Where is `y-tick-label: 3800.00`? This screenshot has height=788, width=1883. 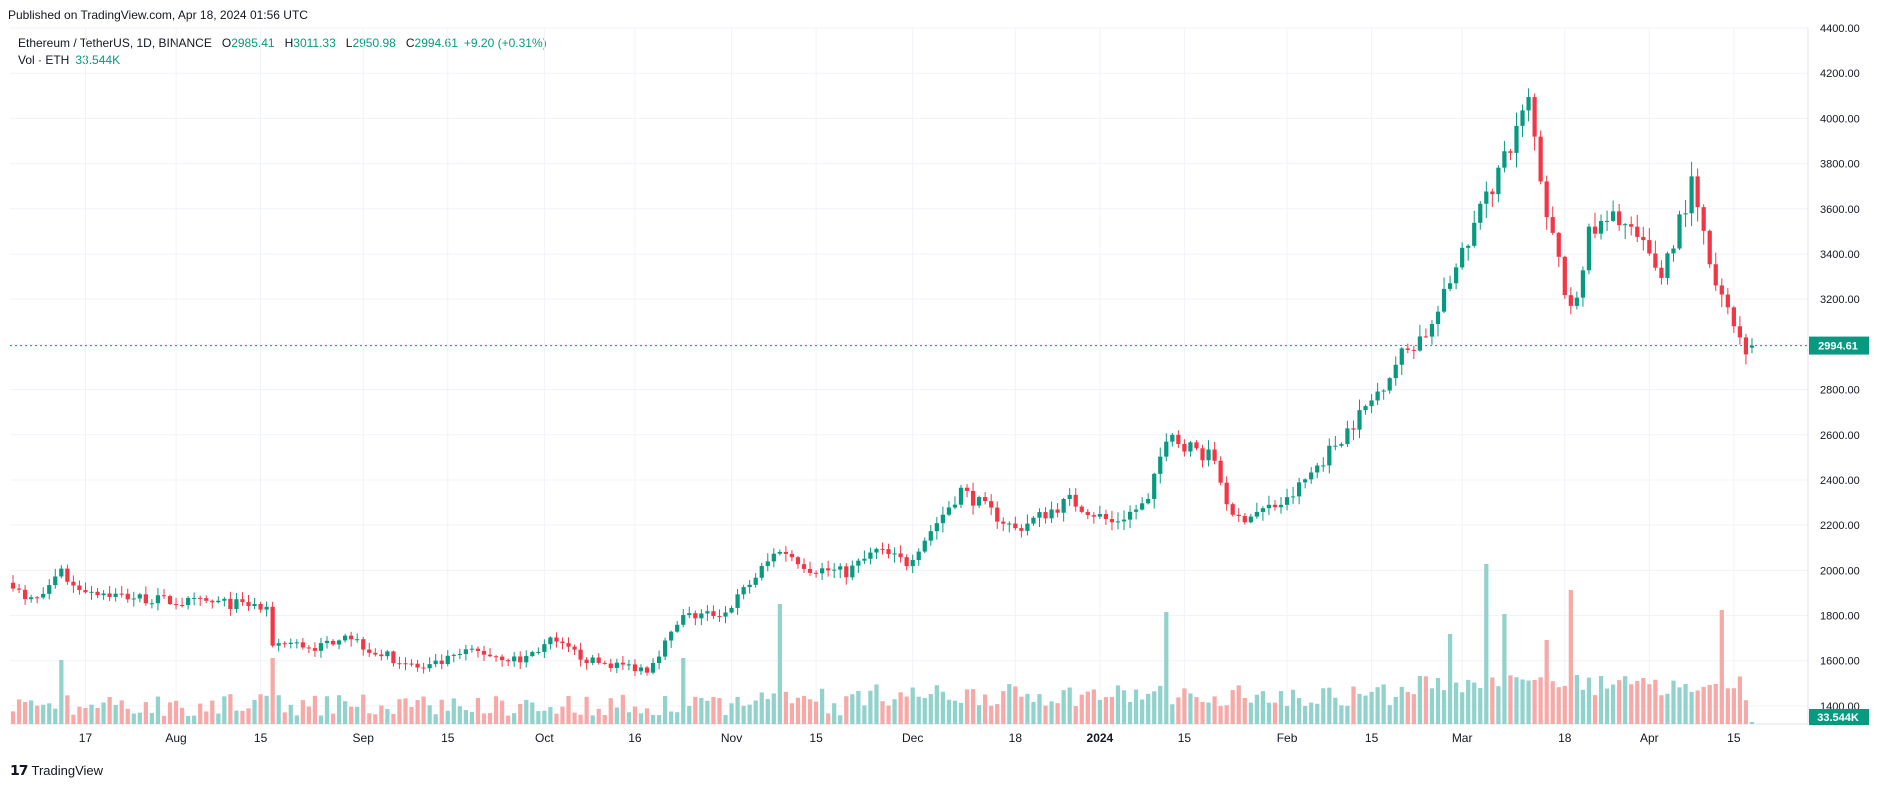 y-tick-label: 3800.00 is located at coordinates (1840, 165).